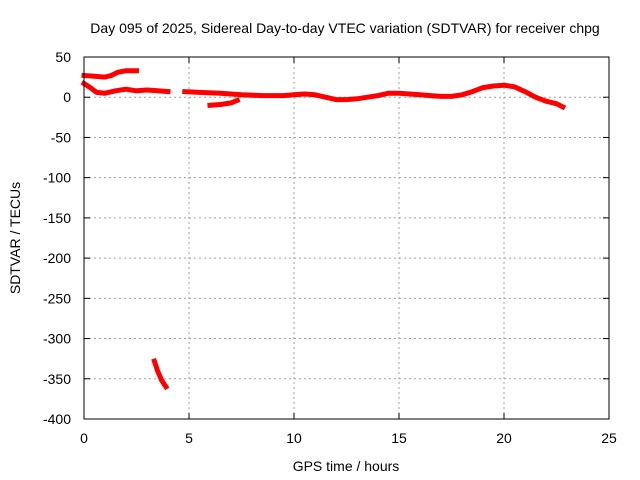 This screenshot has height=480, width=640. What do you see at coordinates (57, 379) in the screenshot?
I see `y-tick-label-8: -350` at bounding box center [57, 379].